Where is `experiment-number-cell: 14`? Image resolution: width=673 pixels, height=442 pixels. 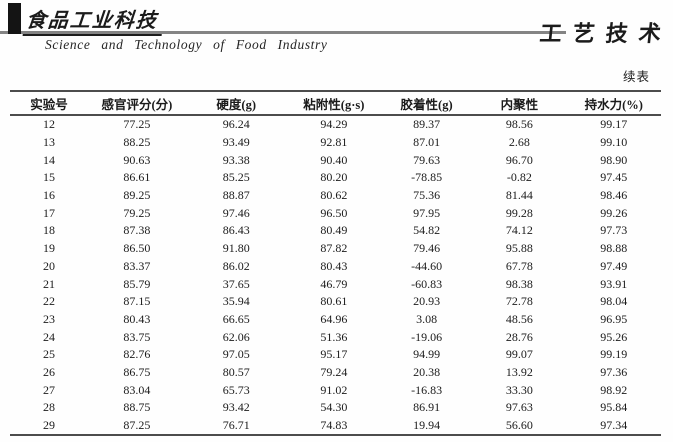
experiment-number-cell: 14 is located at coordinates (49, 159).